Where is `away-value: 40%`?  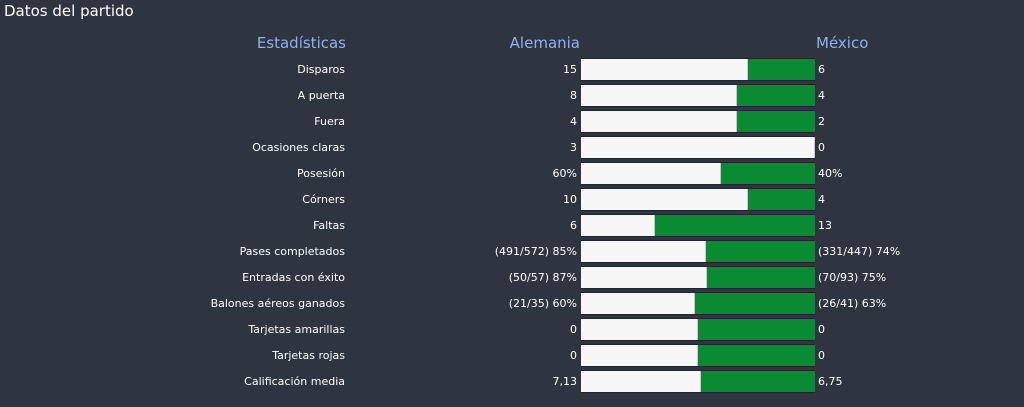
away-value: 40% is located at coordinates (830, 173).